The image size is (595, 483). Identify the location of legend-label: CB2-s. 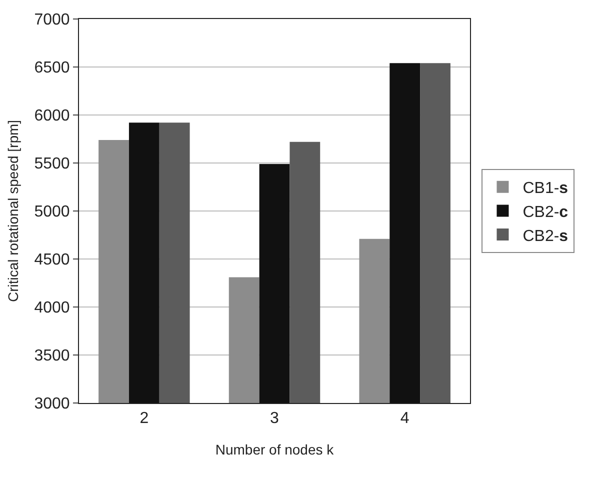
(545, 236).